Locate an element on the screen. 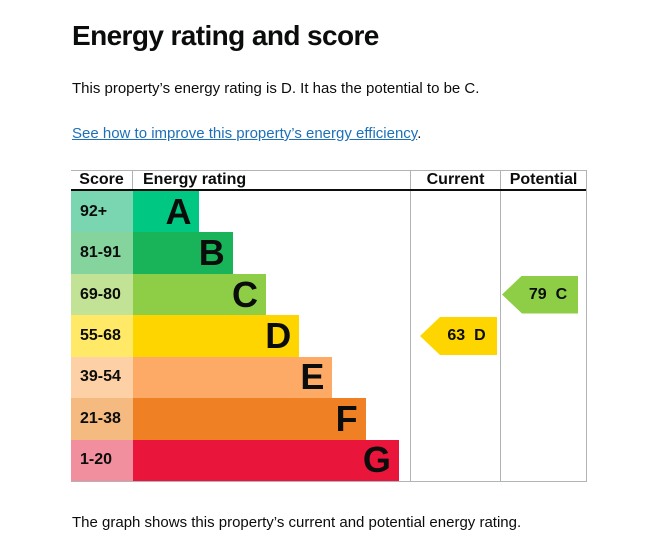  column-header-current: Current is located at coordinates (455, 180).